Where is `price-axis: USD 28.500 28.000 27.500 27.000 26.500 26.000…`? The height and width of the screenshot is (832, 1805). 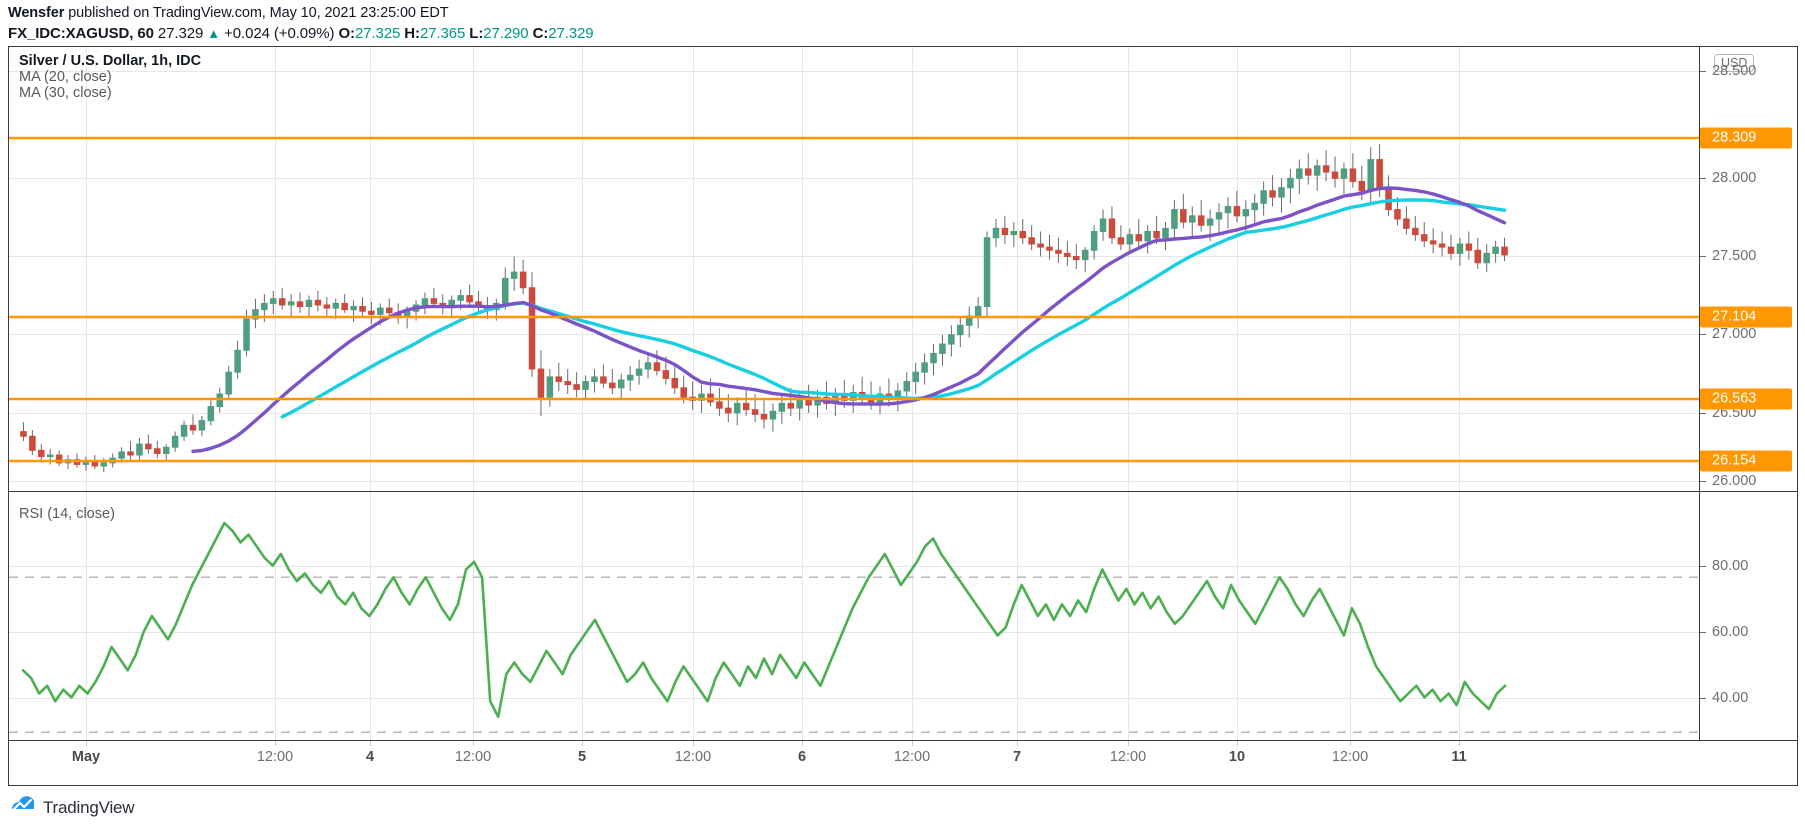
price-axis: USD 28.500 28.000 27.500 27.000 26.500 26.000… is located at coordinates (1748, 269).